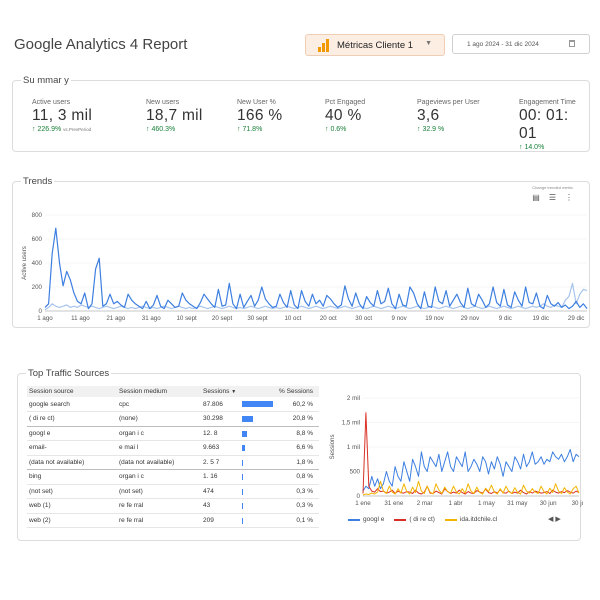 This screenshot has height=600, width=600. I want to click on pct-cell: 1,8 %, so click(291, 462).